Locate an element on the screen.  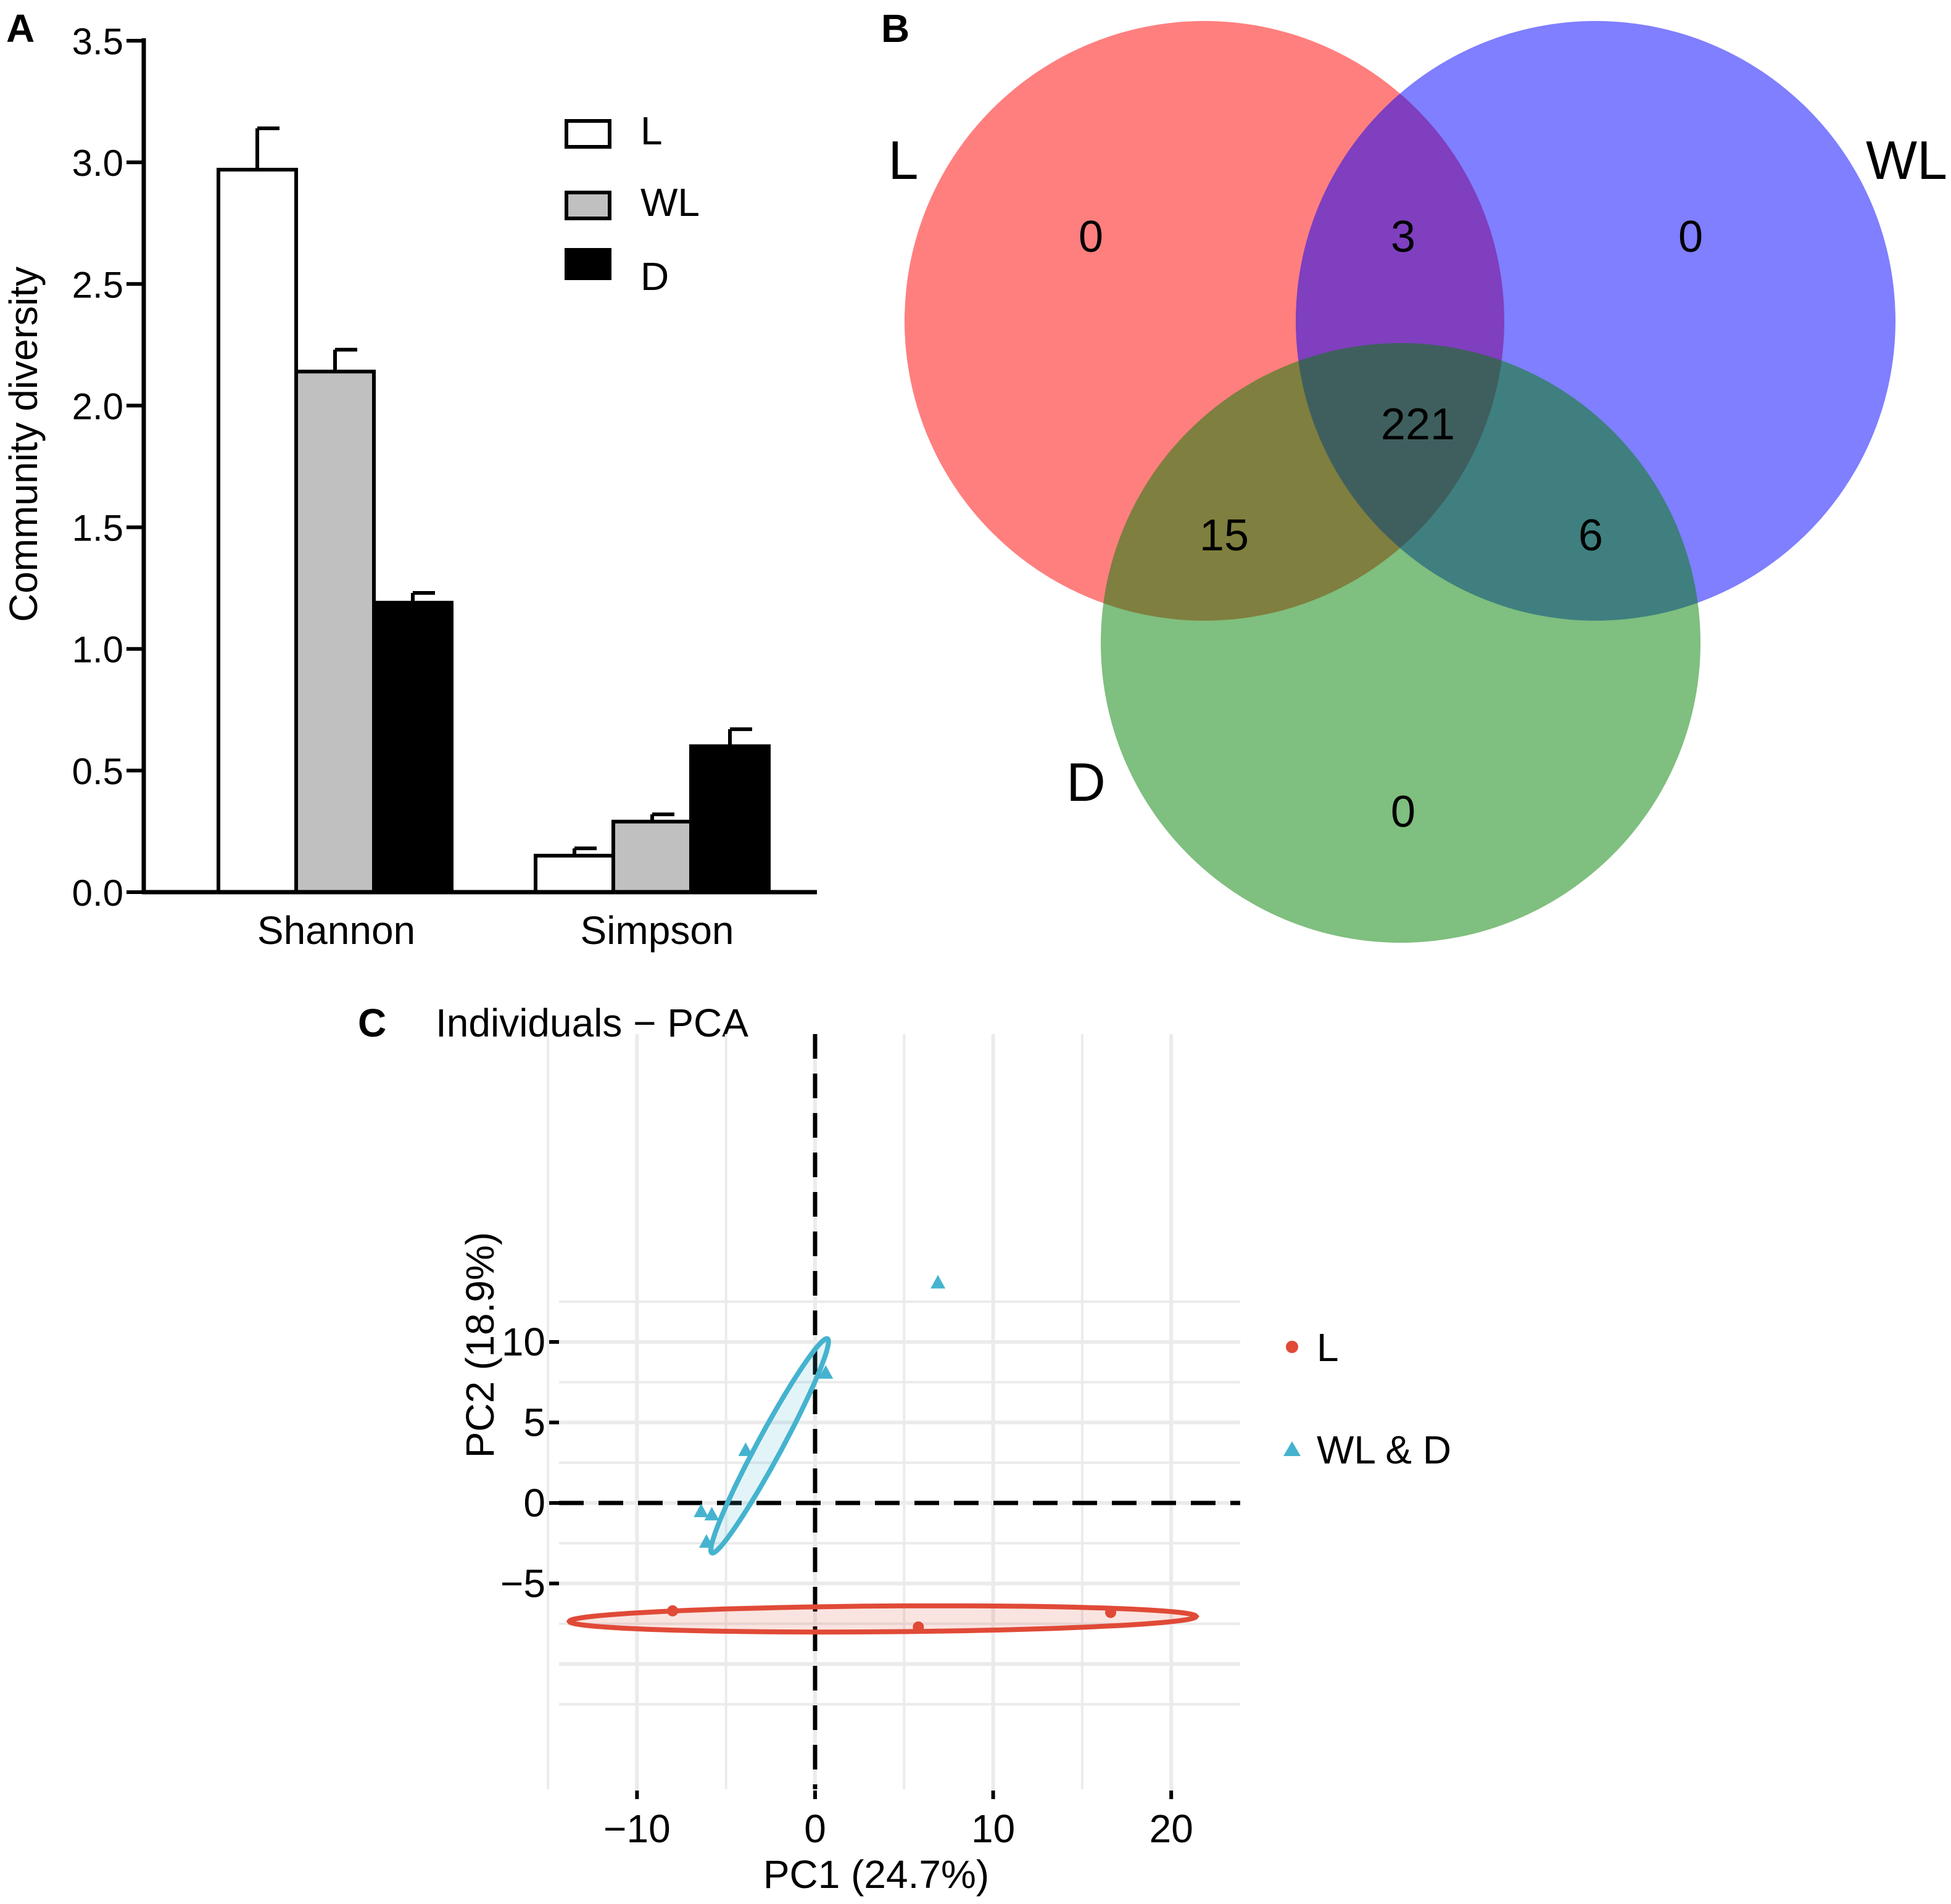
legend: L WL D is located at coordinates (633, 204).